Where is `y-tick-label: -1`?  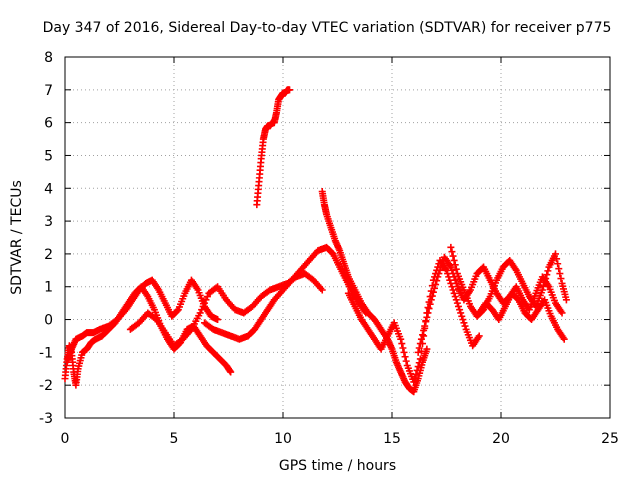
y-tick-label: -1 is located at coordinates (46, 353).